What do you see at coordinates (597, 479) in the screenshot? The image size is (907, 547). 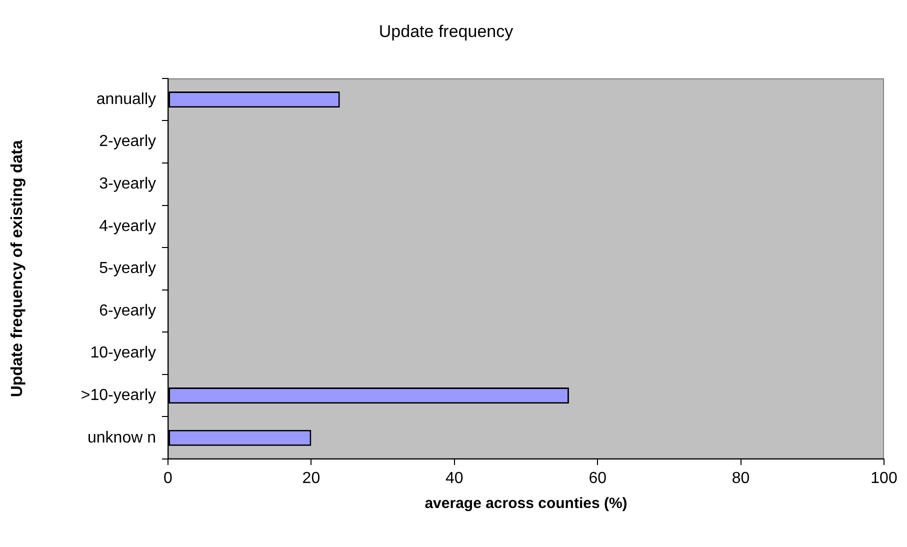 I see `x-tick-label: 60` at bounding box center [597, 479].